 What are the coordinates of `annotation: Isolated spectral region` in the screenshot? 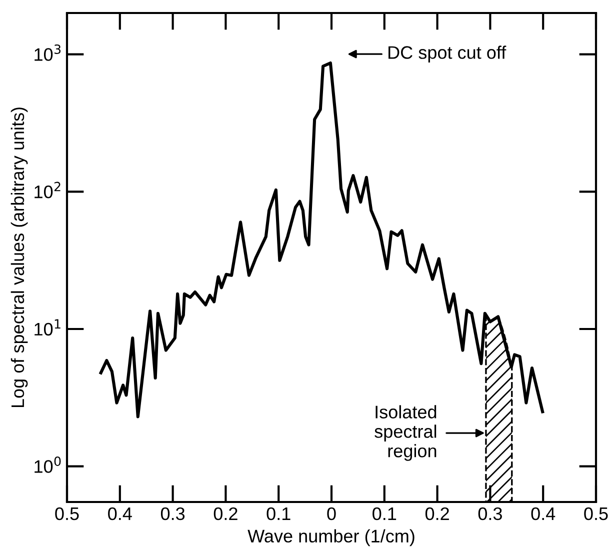 It's located at (405, 433).